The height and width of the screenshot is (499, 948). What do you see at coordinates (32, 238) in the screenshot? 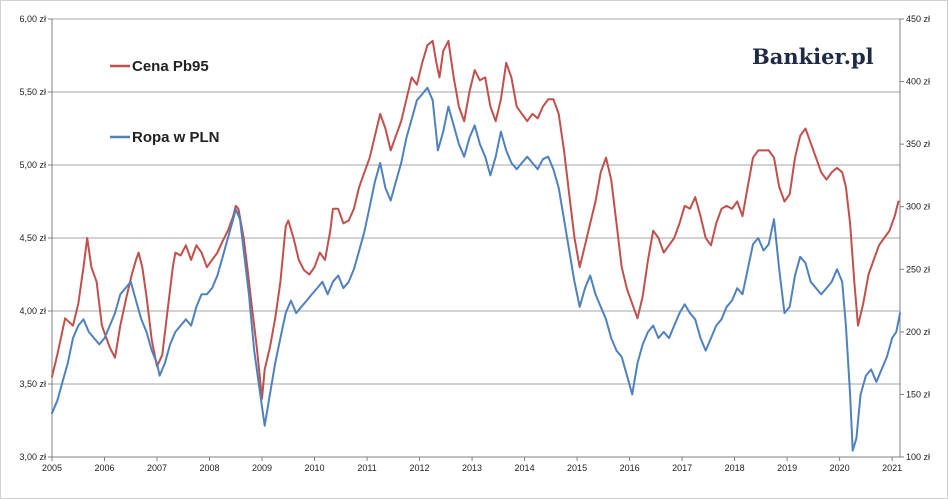
I see `left-tick-label: 4,50 zł` at bounding box center [32, 238].